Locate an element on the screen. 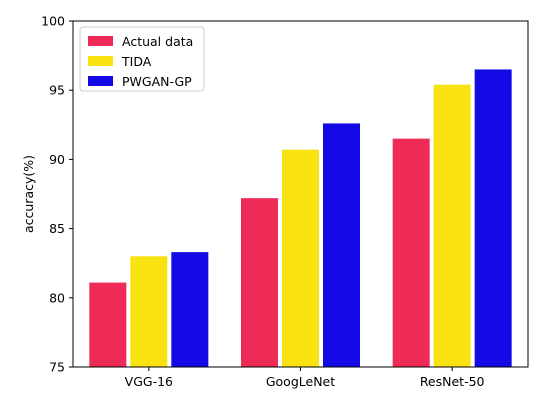  y-tick-label: 75 is located at coordinates (57, 367).